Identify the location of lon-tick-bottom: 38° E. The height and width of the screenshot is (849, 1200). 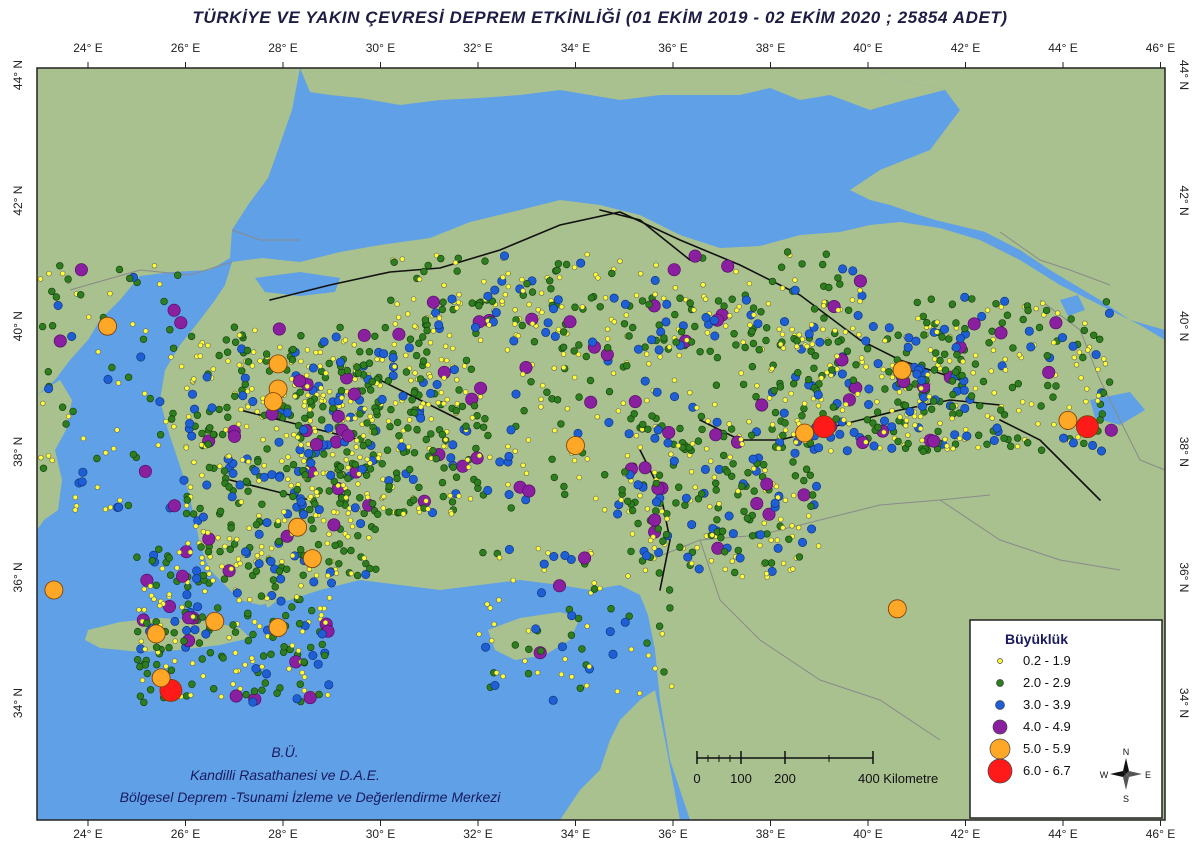
(770, 834).